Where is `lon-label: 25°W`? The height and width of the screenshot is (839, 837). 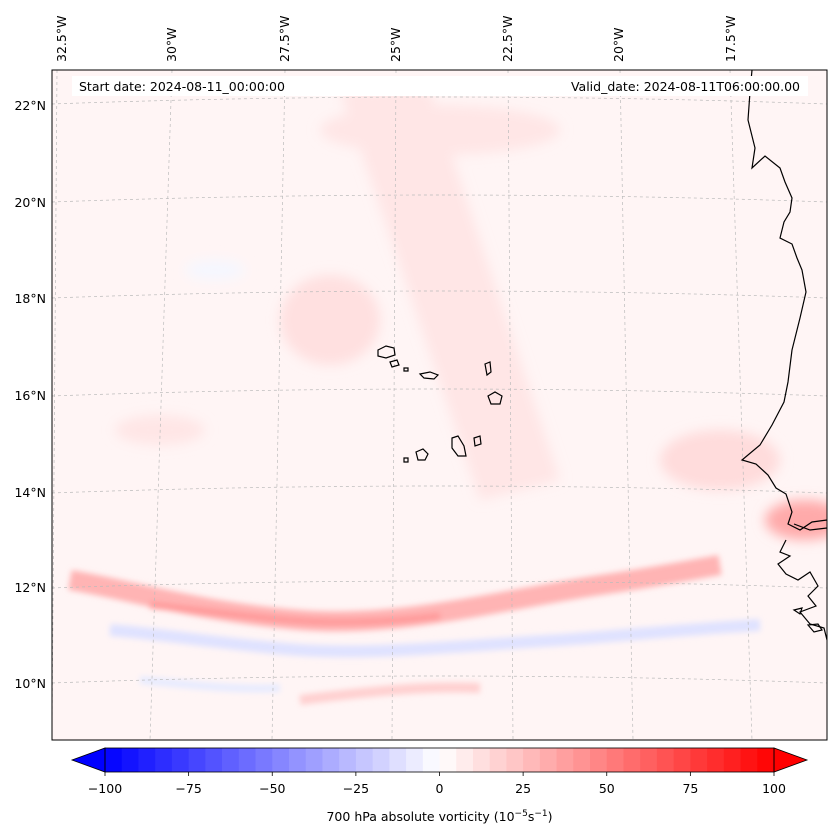 lon-label: 25°W is located at coordinates (395, 44).